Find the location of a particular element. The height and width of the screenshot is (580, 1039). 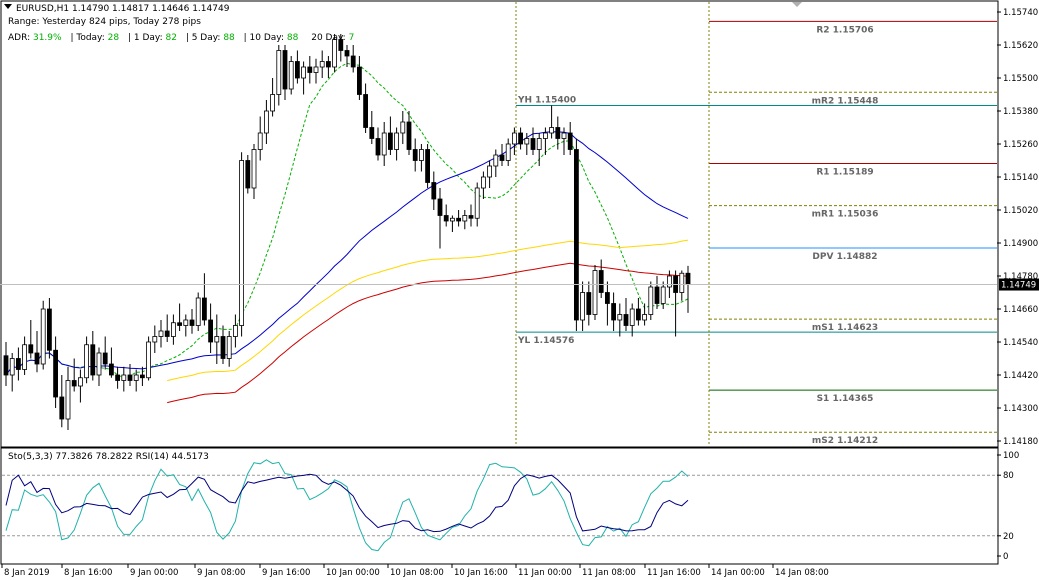

price-tick-label: 1.15620 is located at coordinates (1020, 46).